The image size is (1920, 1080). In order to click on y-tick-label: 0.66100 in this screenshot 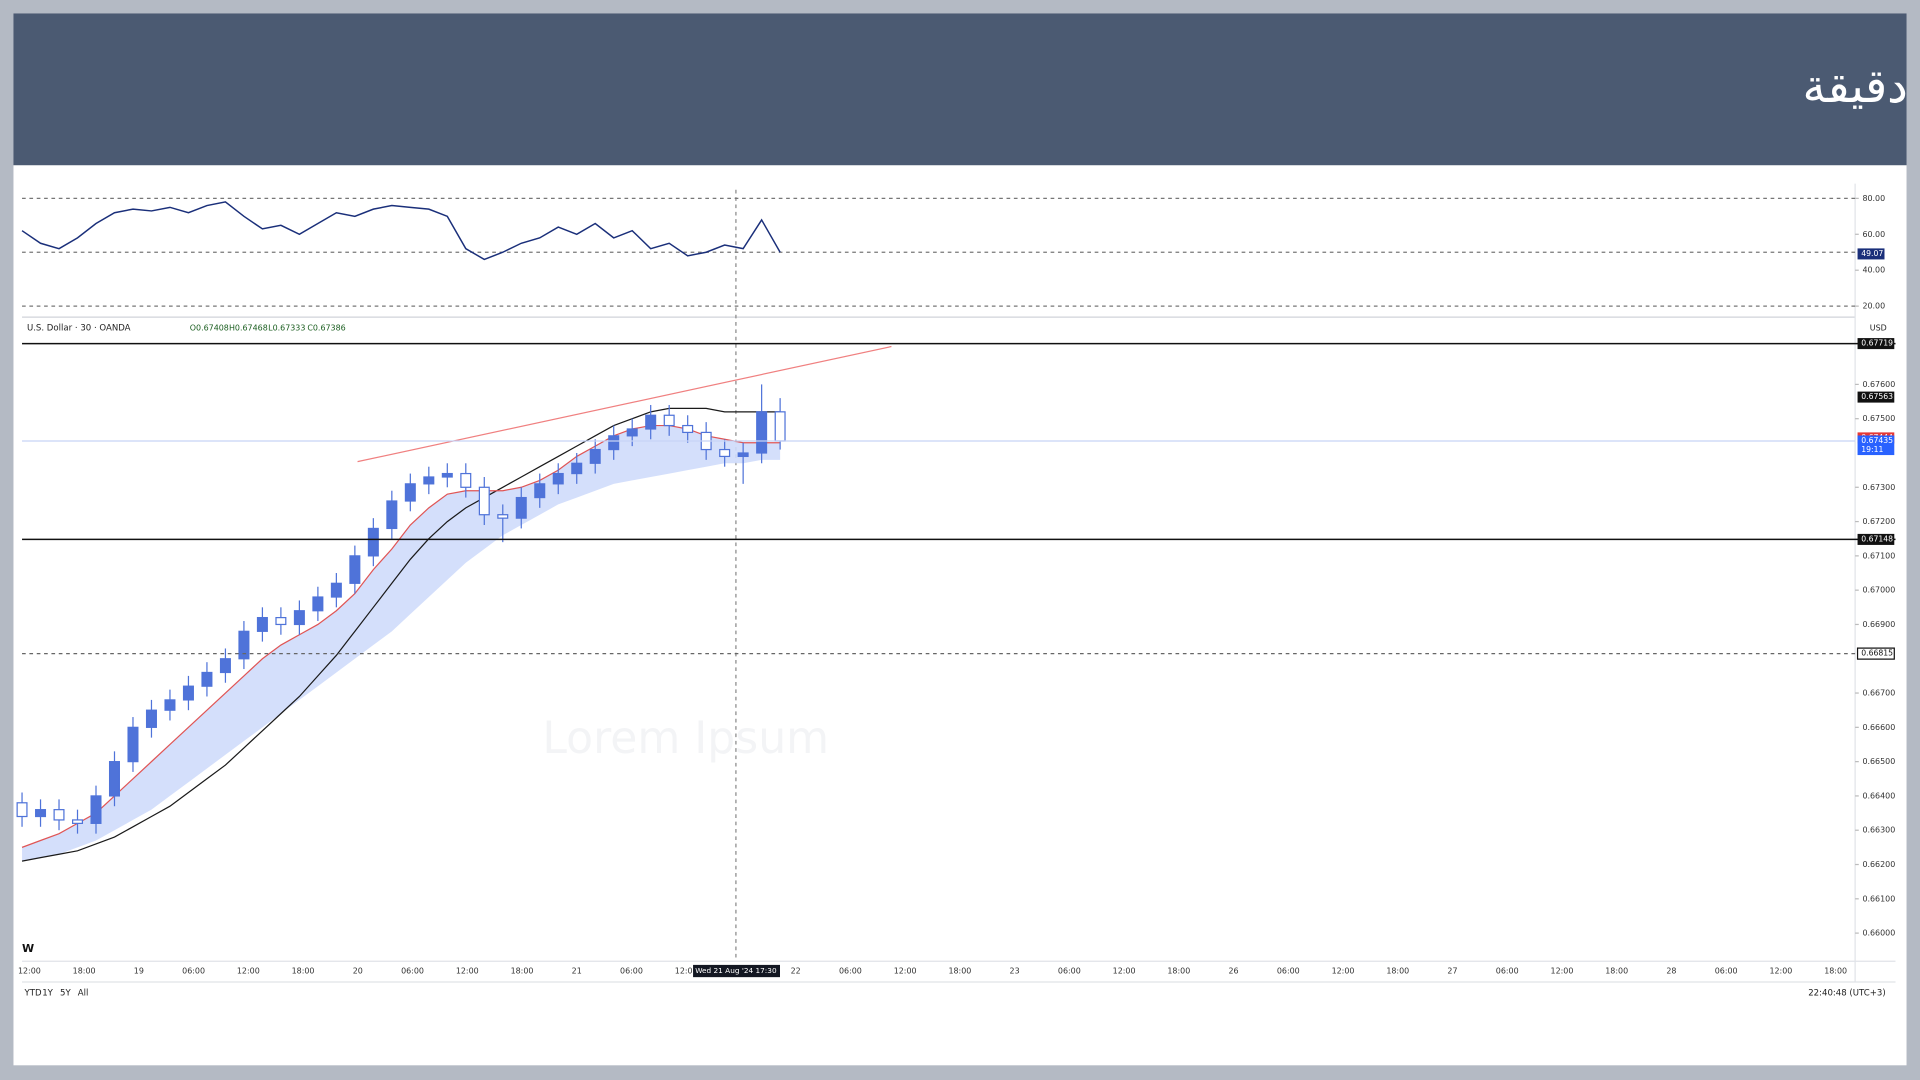, I will do `click(1878, 898)`.